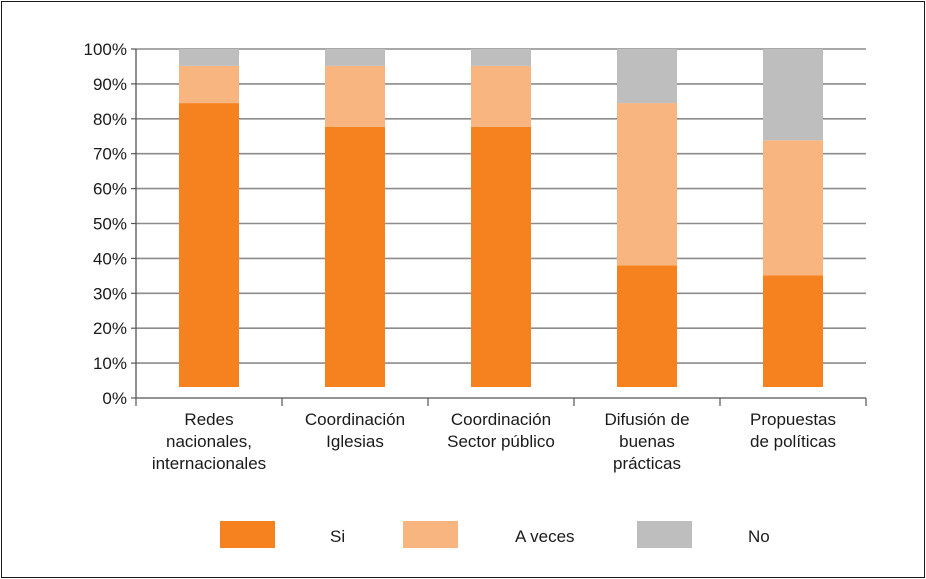 This screenshot has height=579, width=926. I want to click on legend-label: A veces, so click(545, 536).